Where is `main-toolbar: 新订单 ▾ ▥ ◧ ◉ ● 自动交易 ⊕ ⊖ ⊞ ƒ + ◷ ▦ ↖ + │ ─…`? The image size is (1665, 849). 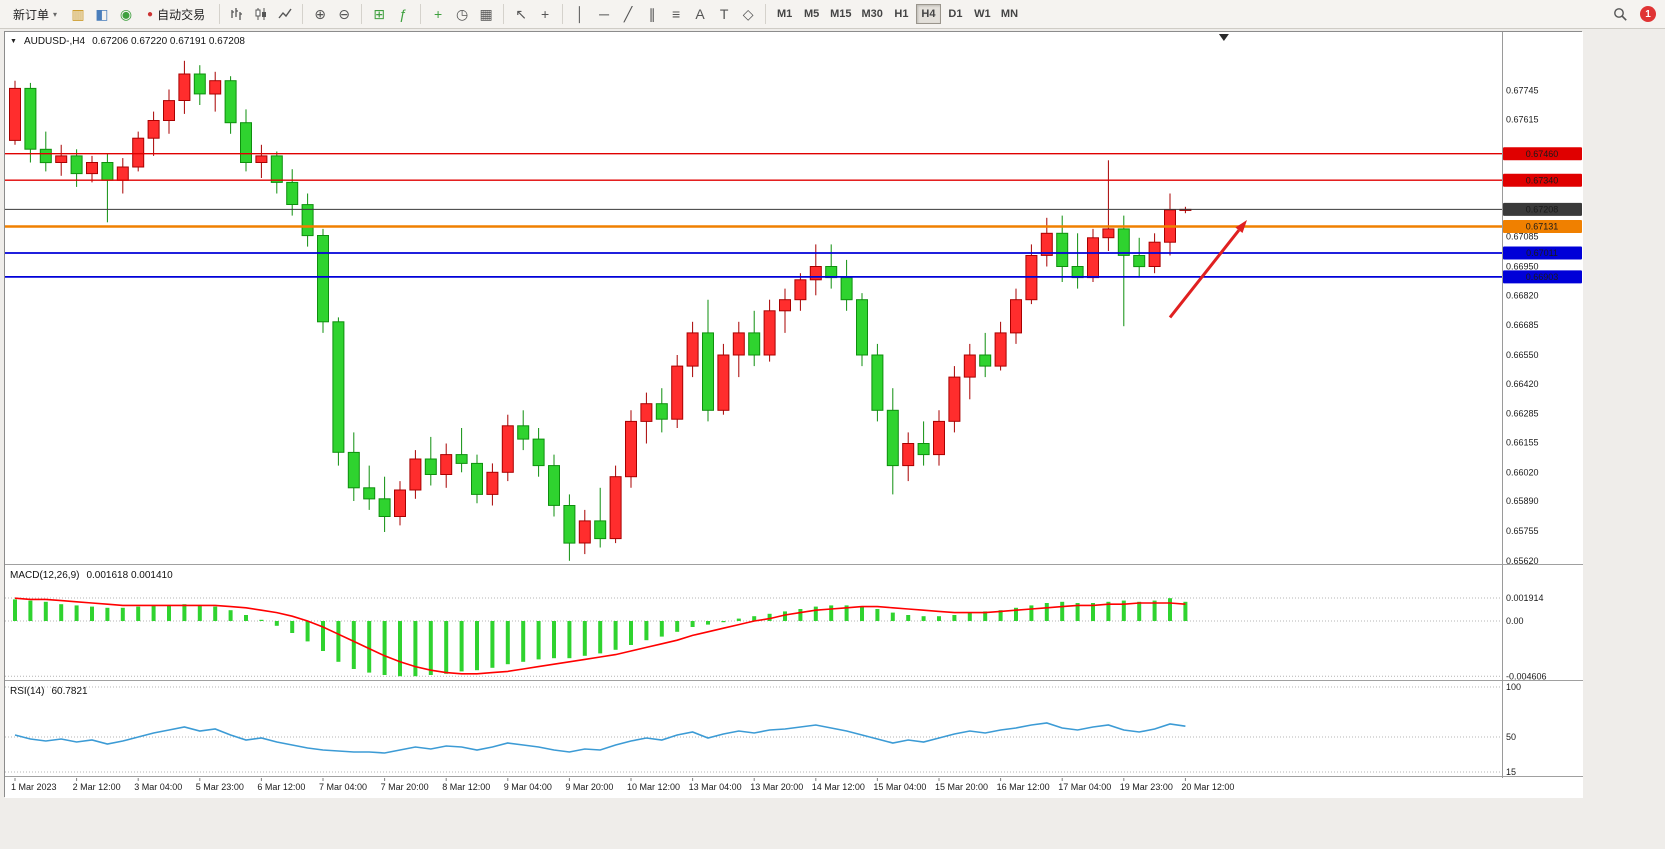 main-toolbar: 新订单 ▾ ▥ ◧ ◉ ● 自动交易 ⊕ ⊖ ⊞ ƒ + ◷ ▦ ↖ + │ ─… is located at coordinates (832, 14).